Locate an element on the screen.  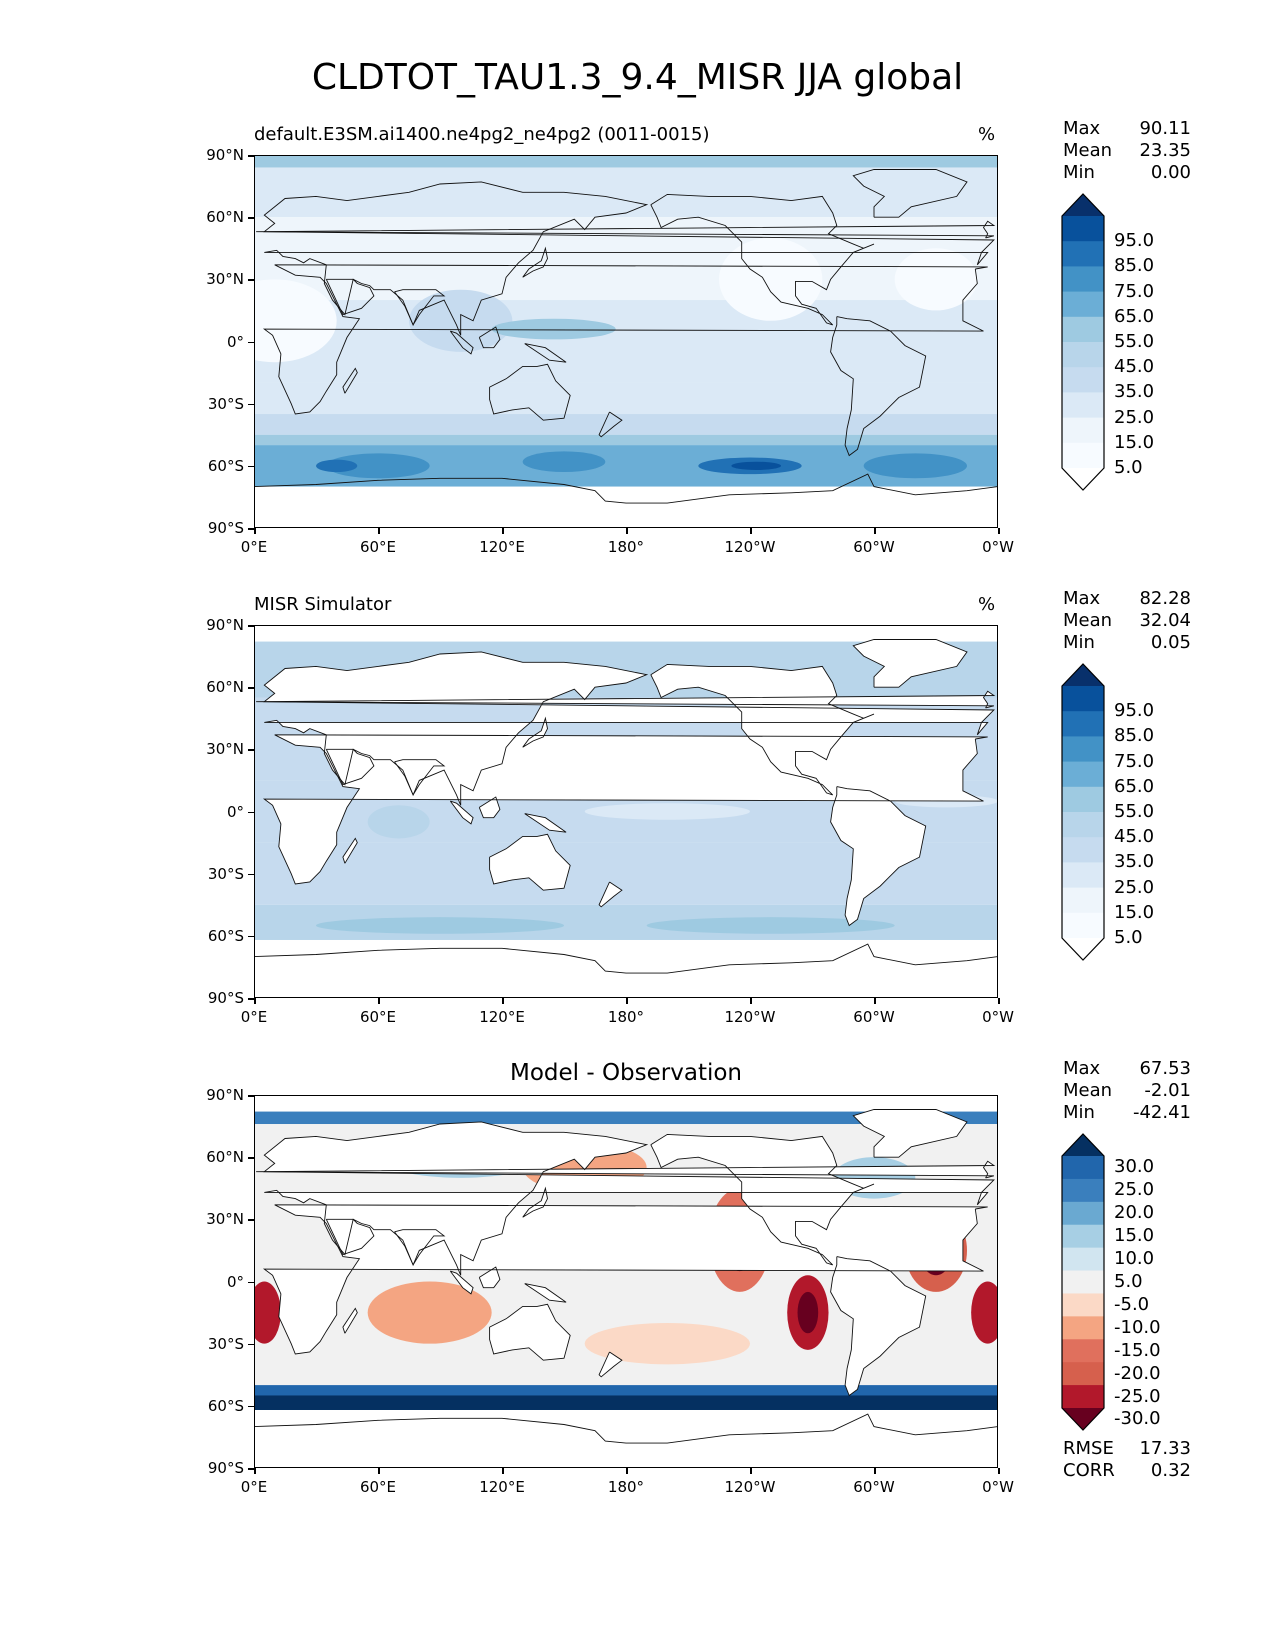
x-tick-label: 60°W is located at coordinates (874, 547).